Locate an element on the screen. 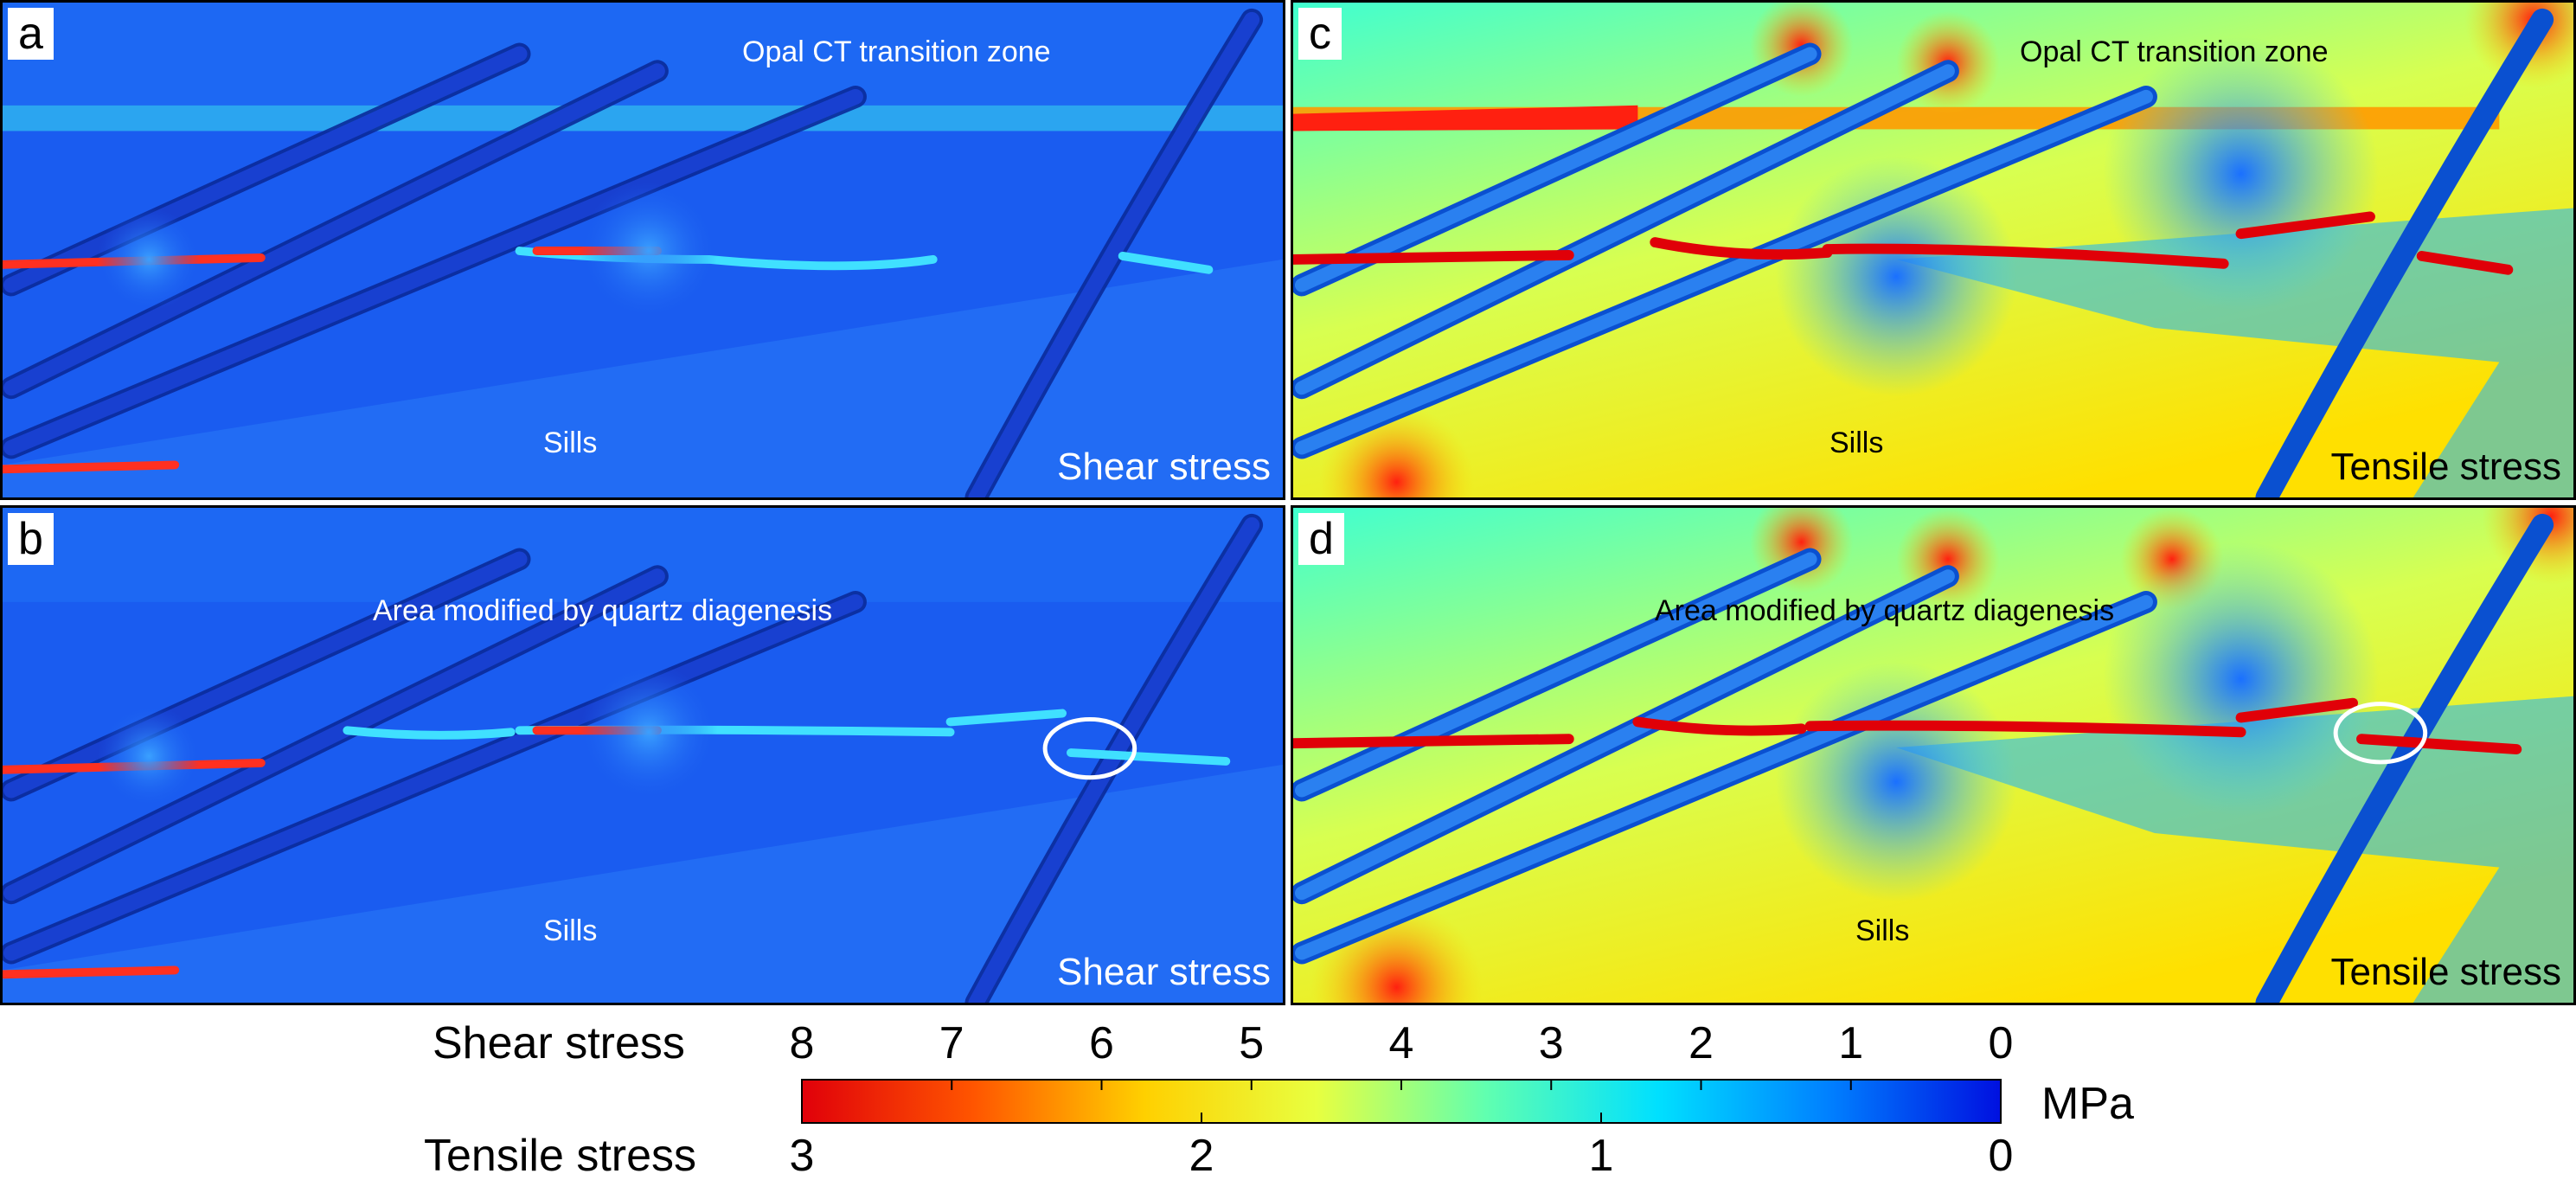 Image resolution: width=2576 pixels, height=1193 pixels. shear-tick-label: 0 is located at coordinates (2001, 1043).